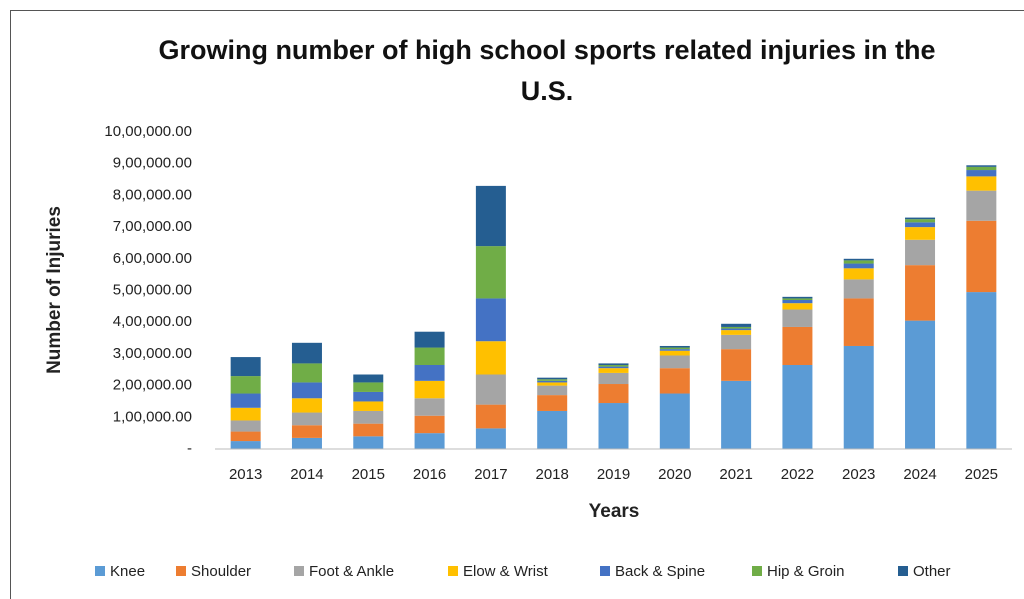 The image size is (1024, 599). Describe the element at coordinates (152, 353) in the screenshot. I see `y-tick-label: 3,00,000.00` at that location.